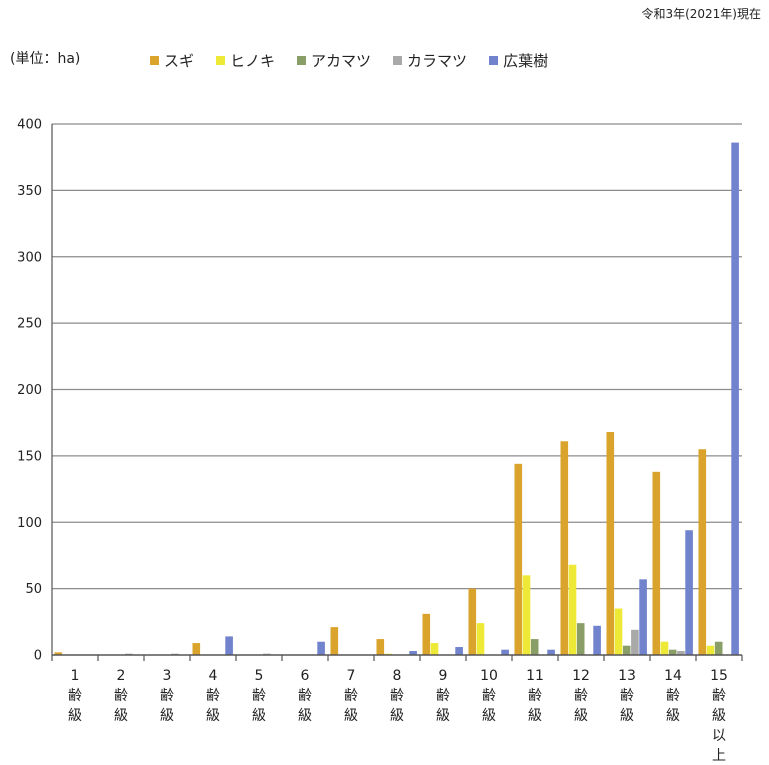 The width and height of the screenshot is (769, 765). I want to click on y-tick-label: 0, so click(38, 656).